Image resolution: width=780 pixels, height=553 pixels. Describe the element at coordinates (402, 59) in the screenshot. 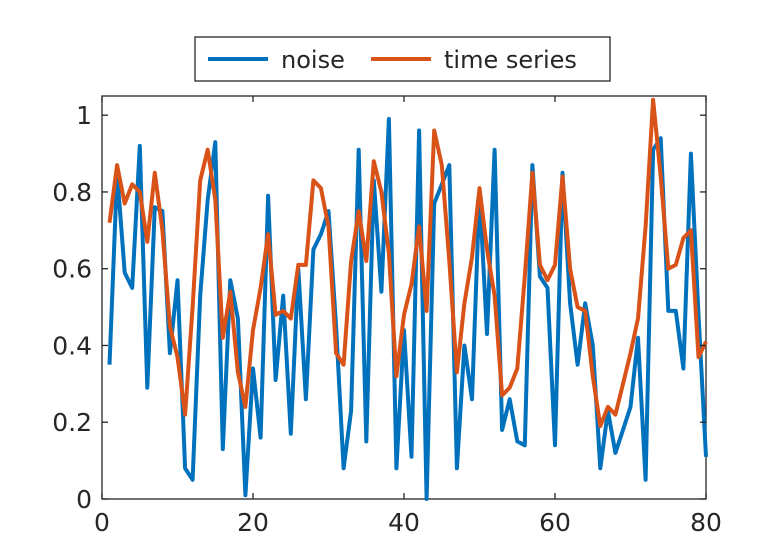

I see `legend: noise time series` at that location.